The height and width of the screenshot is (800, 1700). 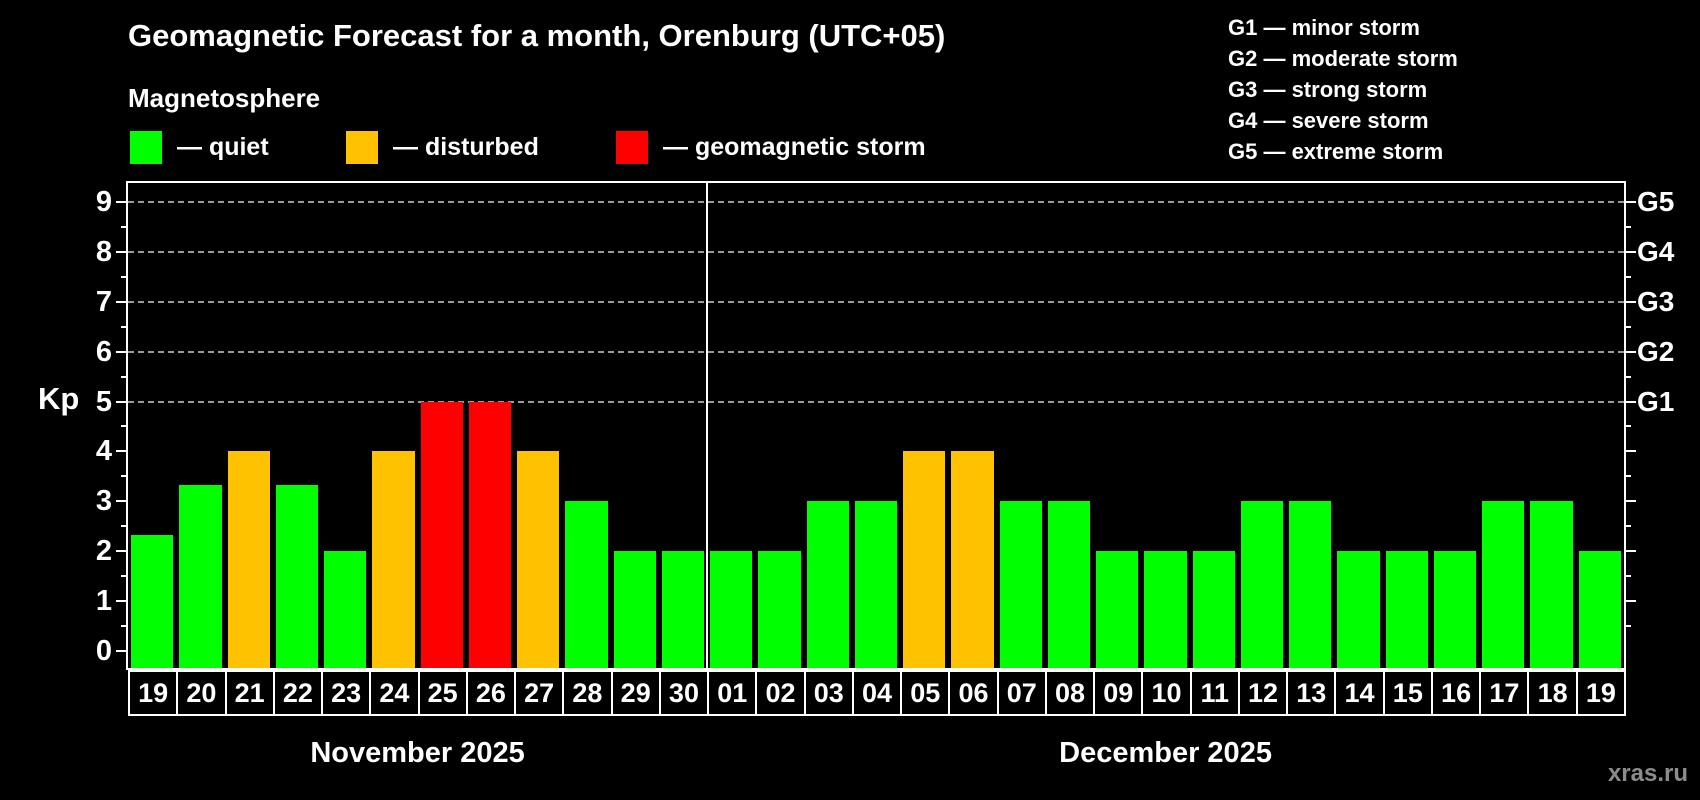 I want to click on g-scale-legend-line: G2 — moderate storm, so click(x=1343, y=58).